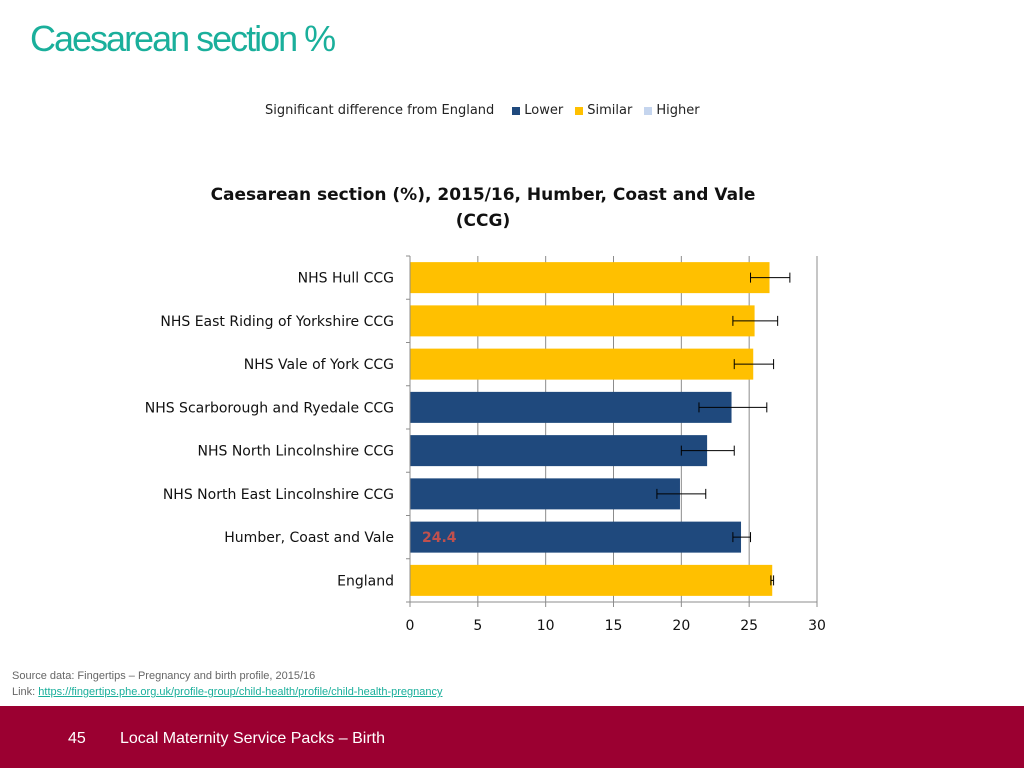  Describe the element at coordinates (559, 451) in the screenshot. I see `bar-nhs-north-lincolnshire-ccg` at that location.